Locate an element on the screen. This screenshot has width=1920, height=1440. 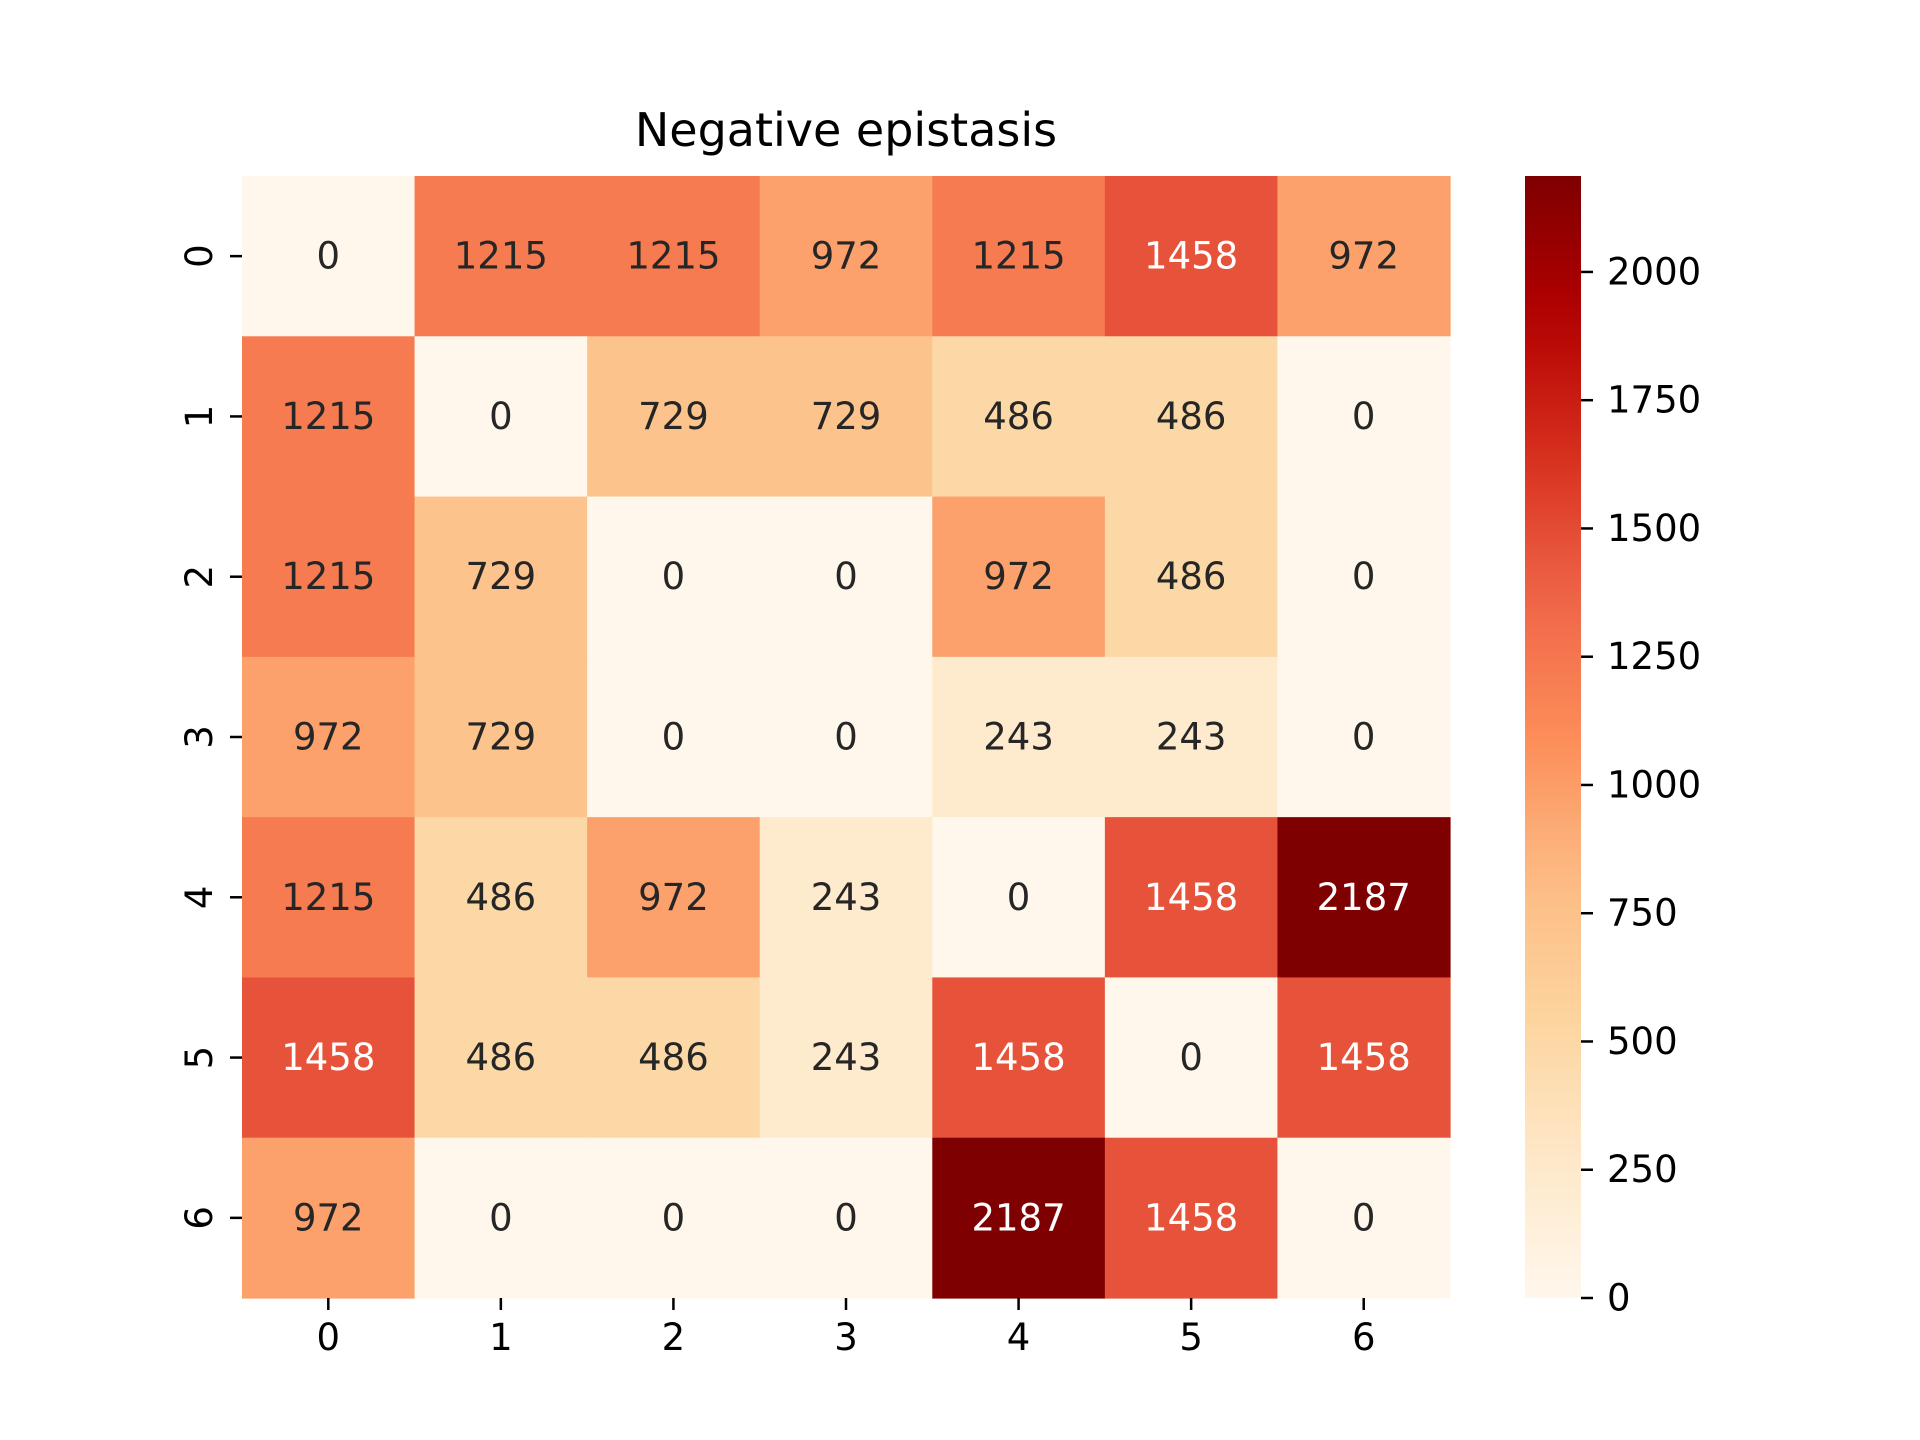
x-tick-label: 1 is located at coordinates (501, 1337).